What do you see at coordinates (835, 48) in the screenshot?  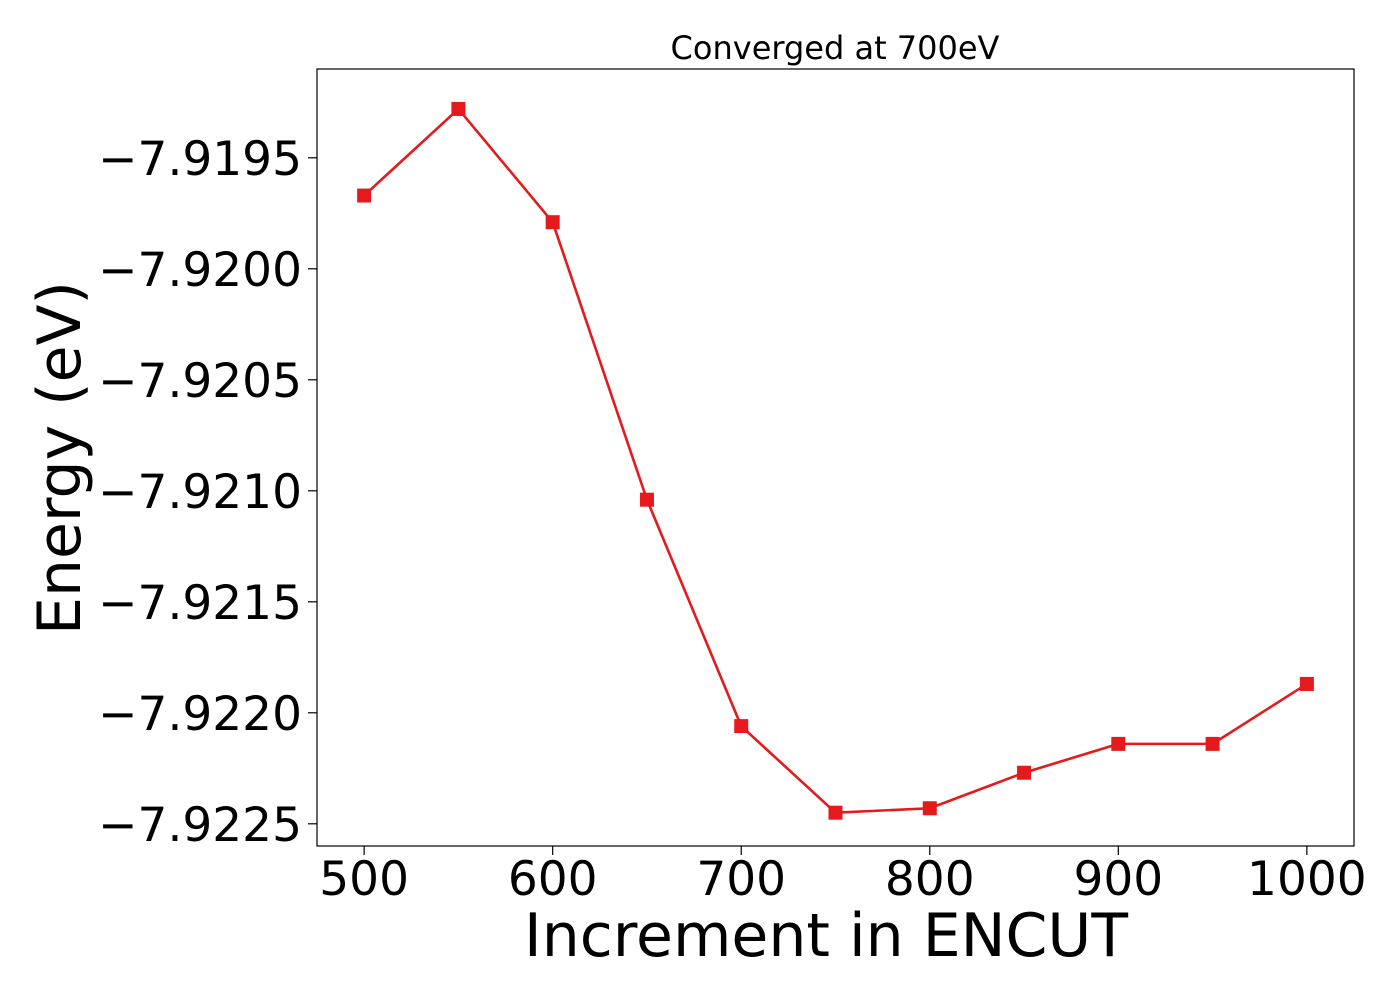 I see `chart-title: Converged at 700eV` at bounding box center [835, 48].